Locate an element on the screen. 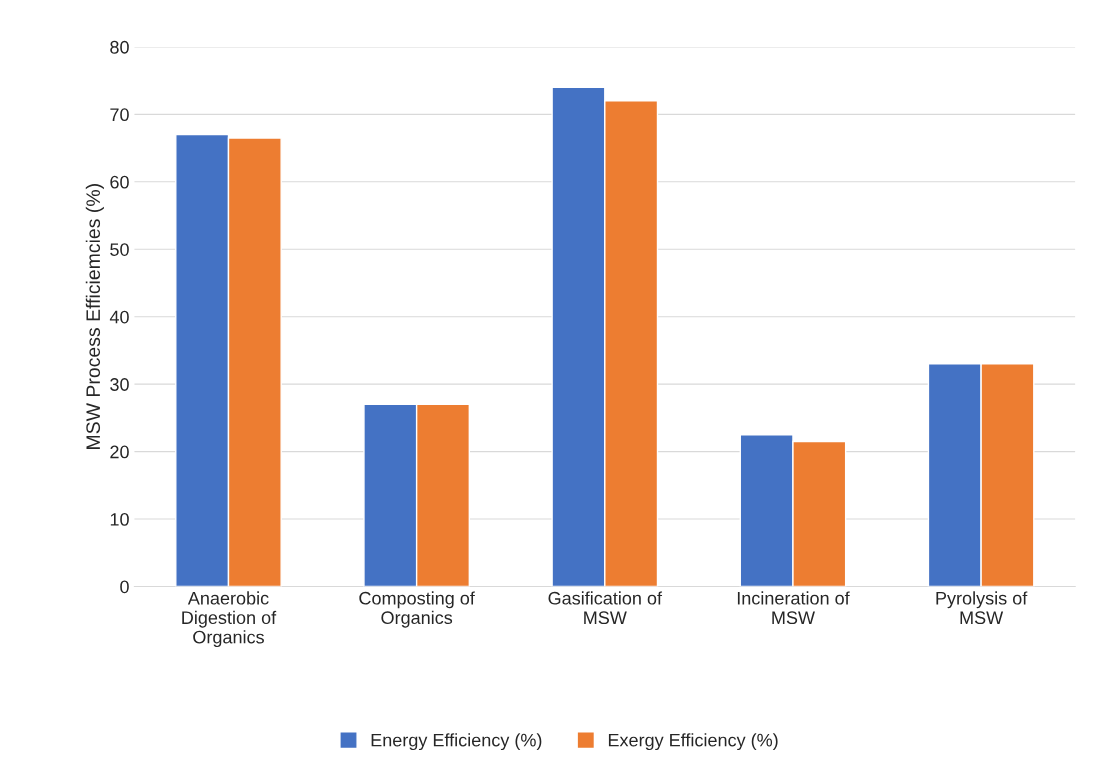  x-tick-label: Gasification of MSW is located at coordinates (605, 608).